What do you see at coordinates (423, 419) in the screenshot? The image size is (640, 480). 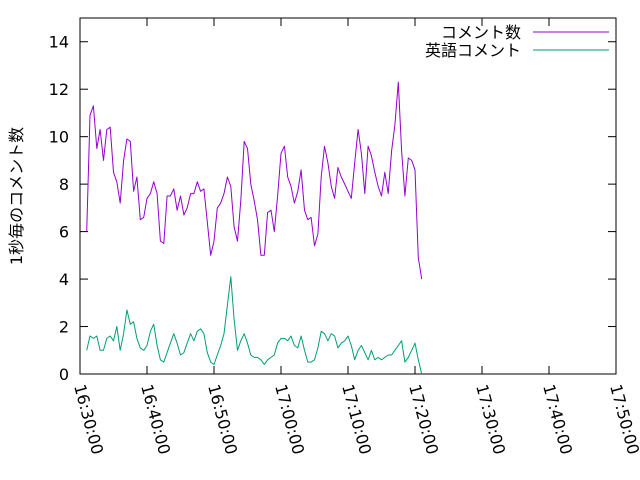 I see `x-tick-label: 17:20:00` at bounding box center [423, 419].